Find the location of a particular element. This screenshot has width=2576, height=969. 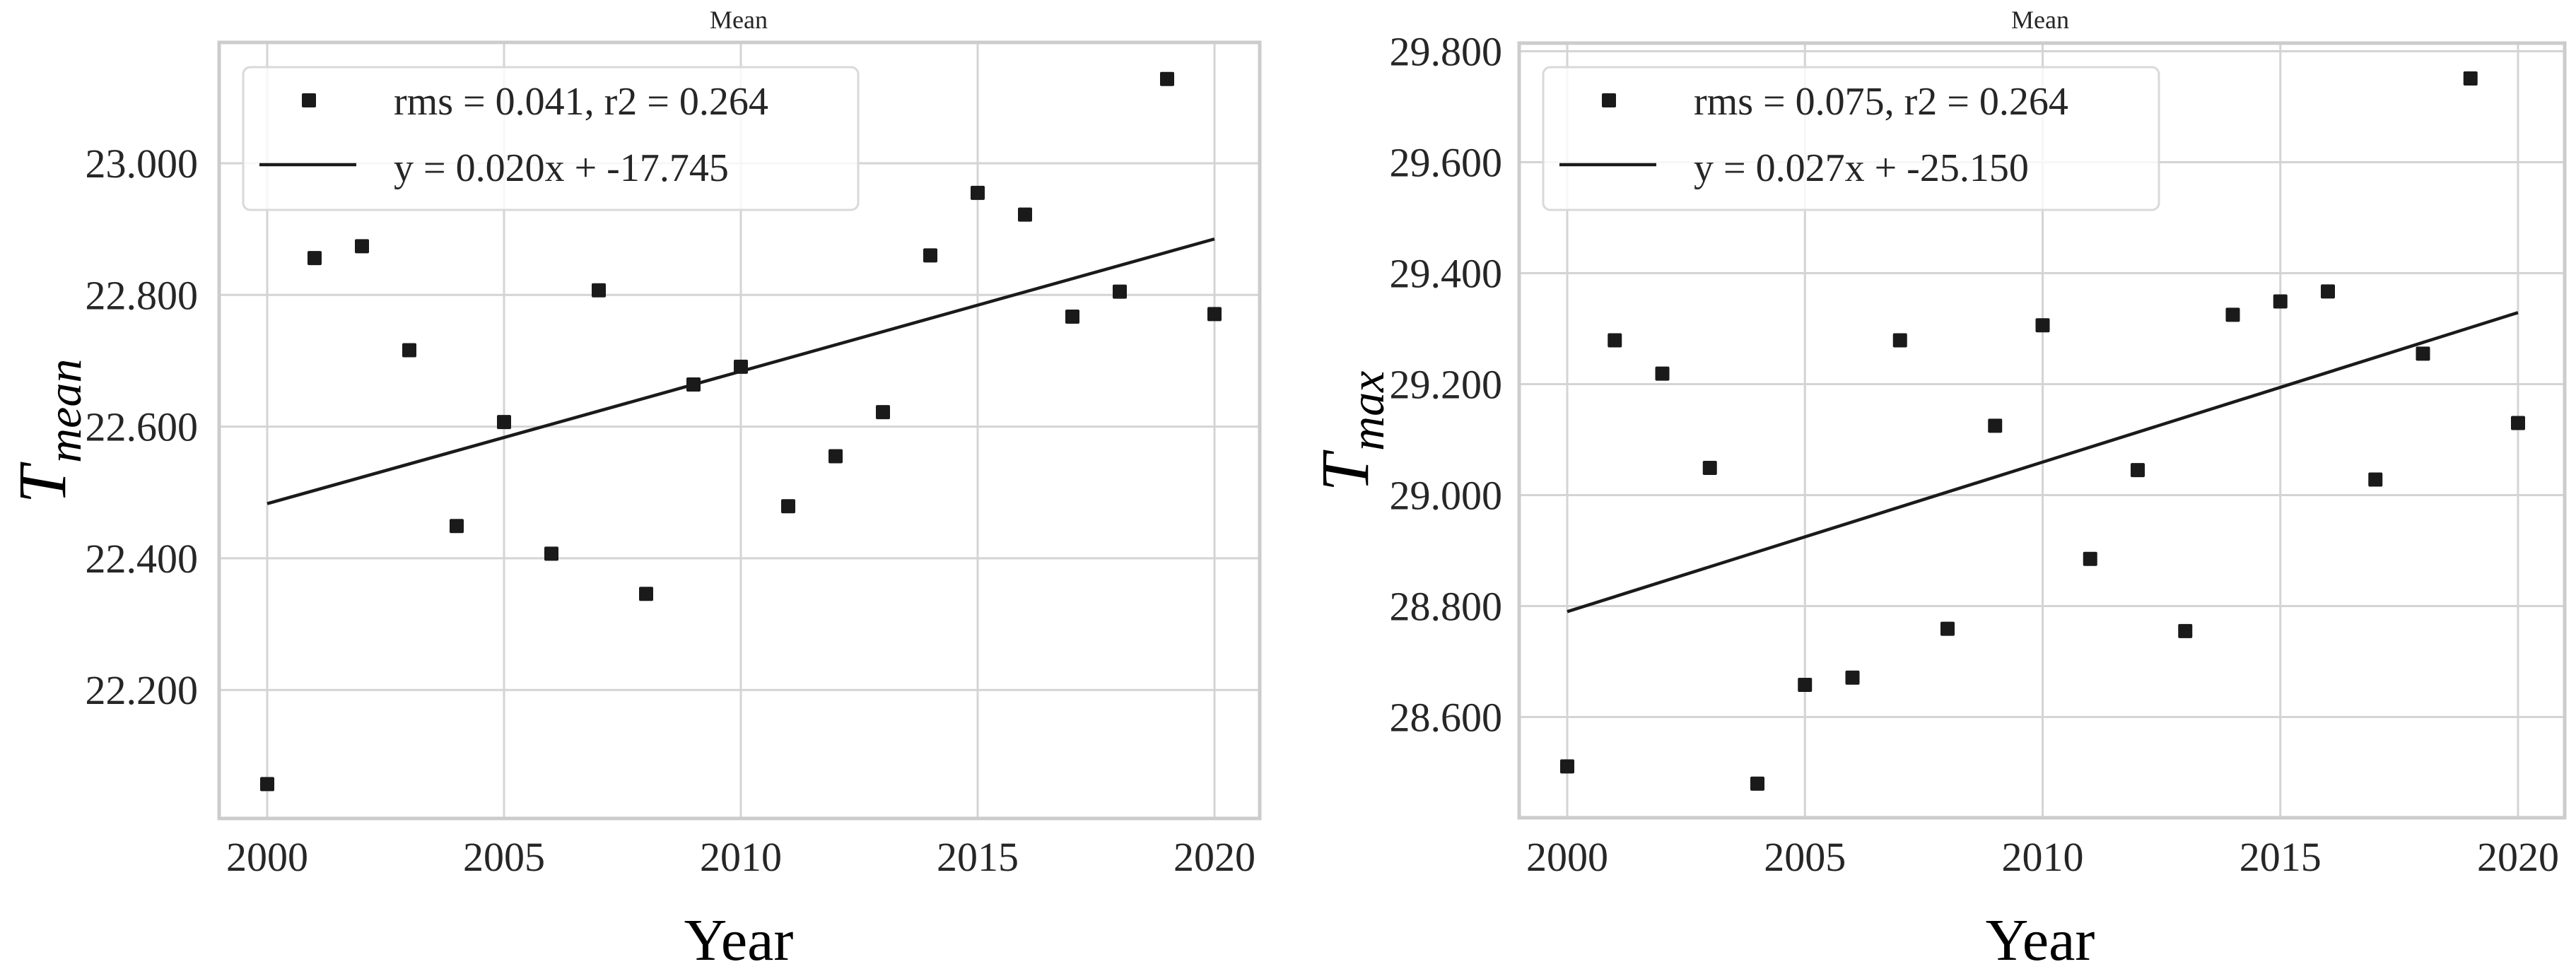

regression-line is located at coordinates (2043, 462).